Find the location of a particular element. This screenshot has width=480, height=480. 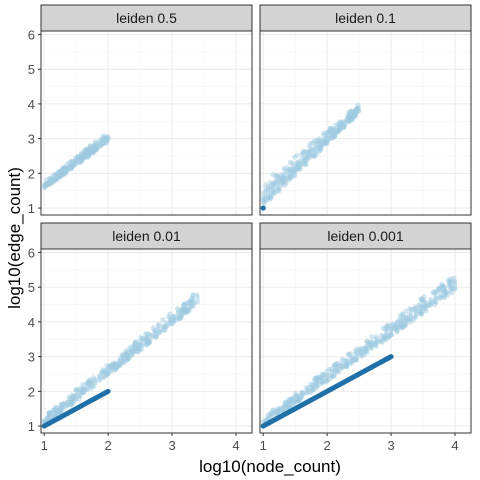

facet-strip-label: leiden 0.5 is located at coordinates (146, 18).